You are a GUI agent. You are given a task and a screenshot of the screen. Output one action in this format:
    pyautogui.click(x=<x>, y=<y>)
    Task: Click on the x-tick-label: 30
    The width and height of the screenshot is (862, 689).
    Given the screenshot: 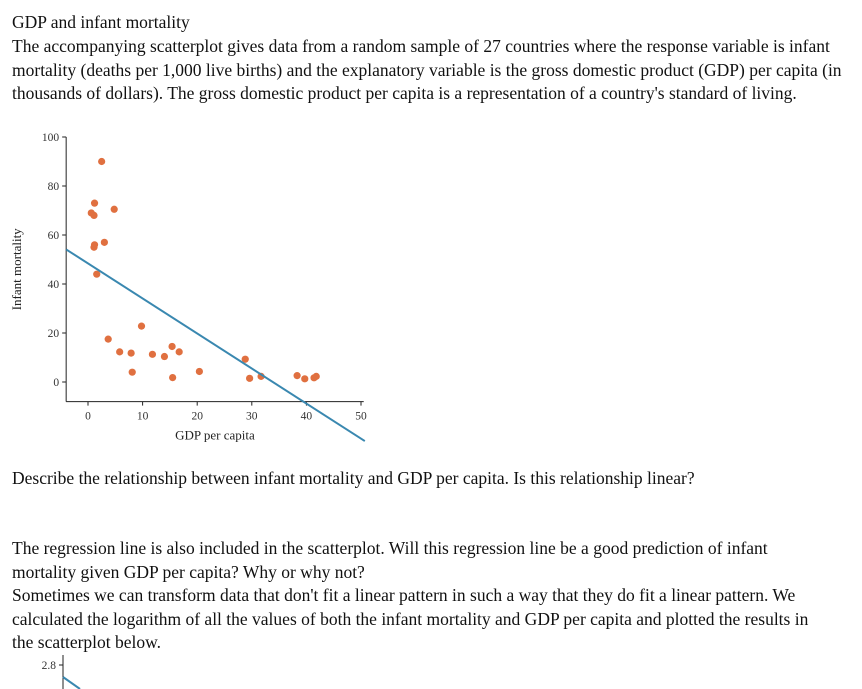 What is the action you would take?
    pyautogui.click(x=252, y=417)
    